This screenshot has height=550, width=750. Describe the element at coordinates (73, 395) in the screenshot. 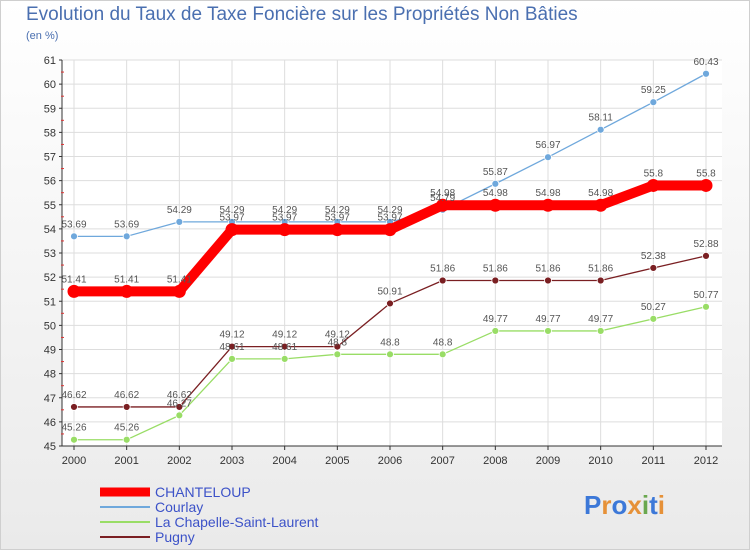

I see `data-label: 46.62` at that location.